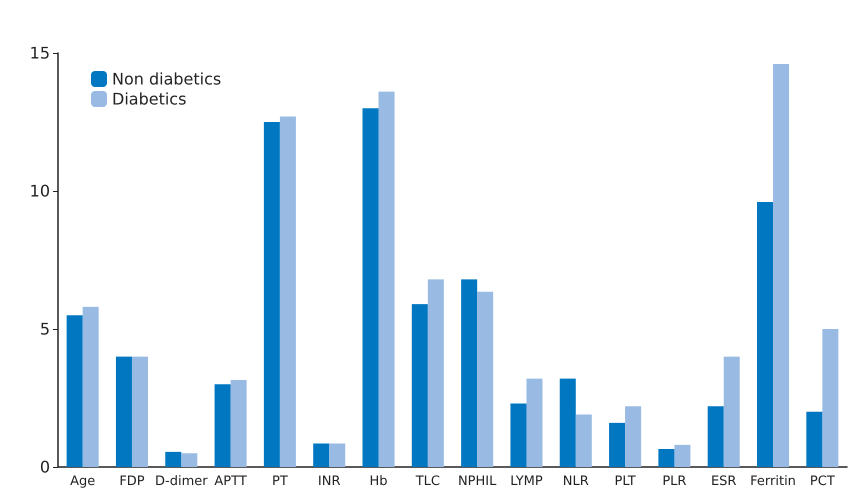  Describe the element at coordinates (625, 481) in the screenshot. I see `x-tick-label: PLT` at that location.